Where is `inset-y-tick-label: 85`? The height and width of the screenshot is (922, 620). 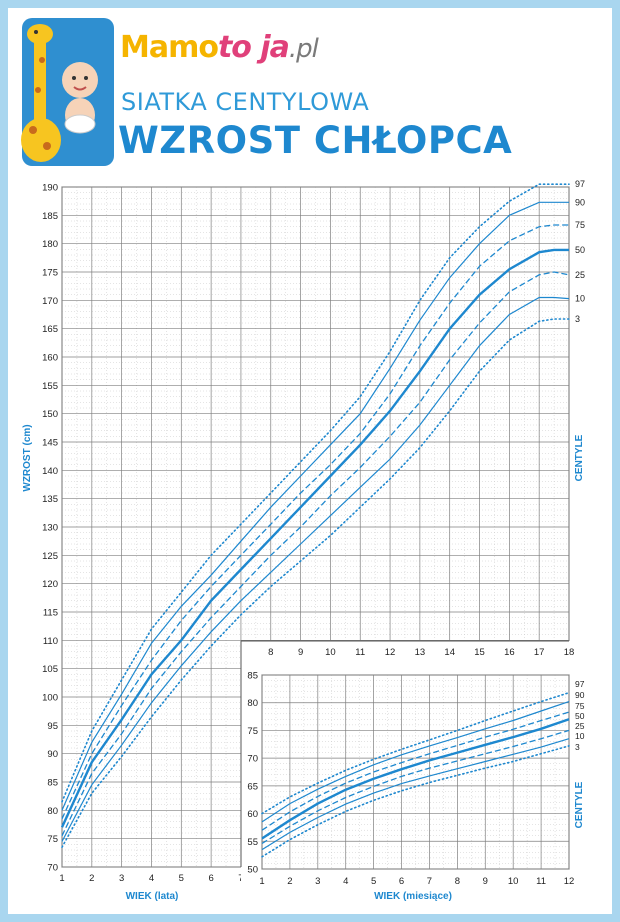
inset-y-tick-label: 85 is located at coordinates (252, 676).